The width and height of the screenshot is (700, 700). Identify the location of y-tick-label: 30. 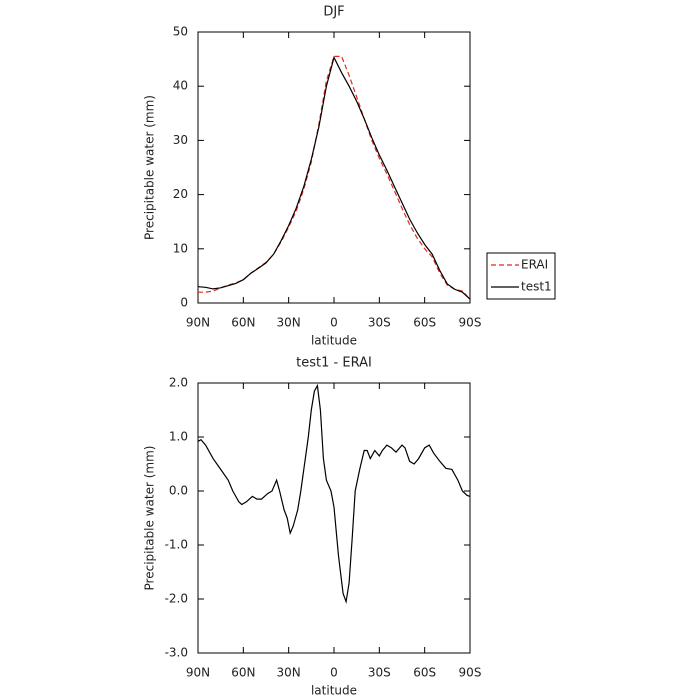
(180, 140).